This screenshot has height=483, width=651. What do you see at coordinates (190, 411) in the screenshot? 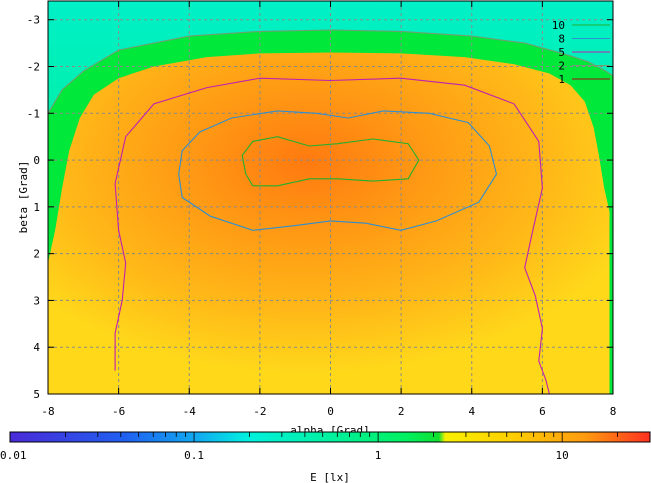
I see `x-tick-label: -4` at bounding box center [190, 411].